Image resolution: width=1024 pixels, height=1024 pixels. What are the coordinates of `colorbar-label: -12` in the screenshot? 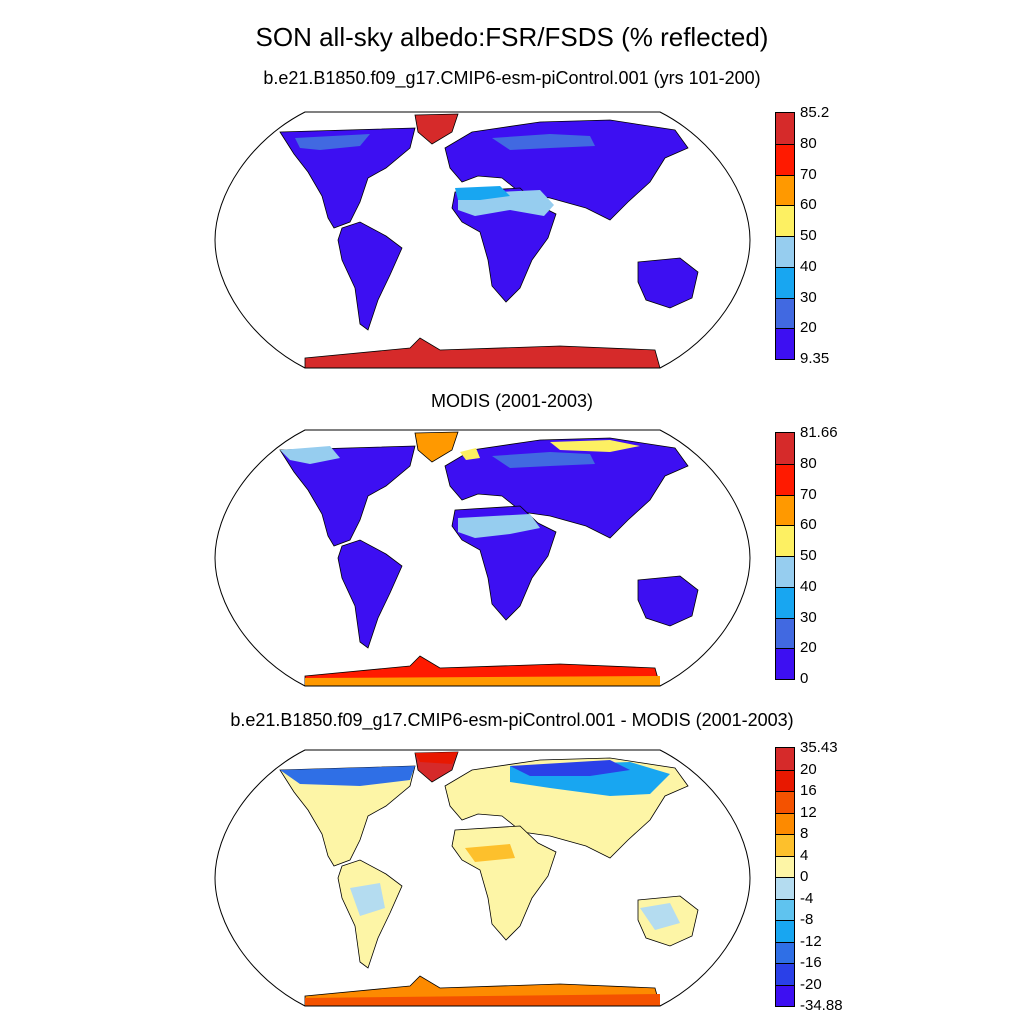 It's located at (811, 941).